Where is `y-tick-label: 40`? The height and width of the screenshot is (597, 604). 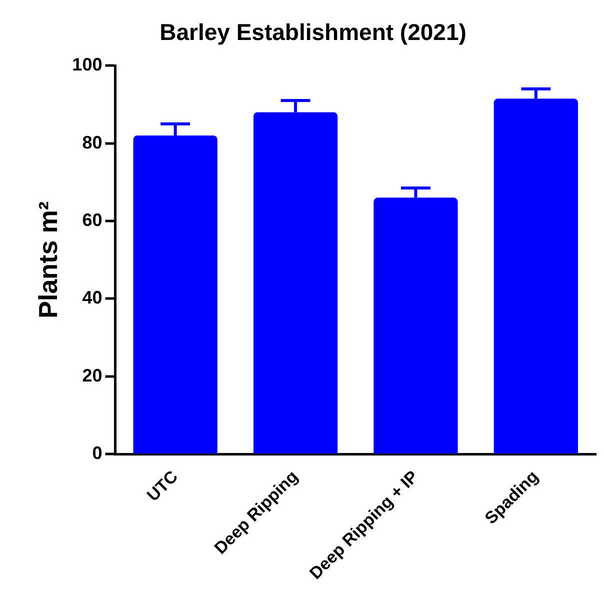 y-tick-label: 40 is located at coordinates (92, 298).